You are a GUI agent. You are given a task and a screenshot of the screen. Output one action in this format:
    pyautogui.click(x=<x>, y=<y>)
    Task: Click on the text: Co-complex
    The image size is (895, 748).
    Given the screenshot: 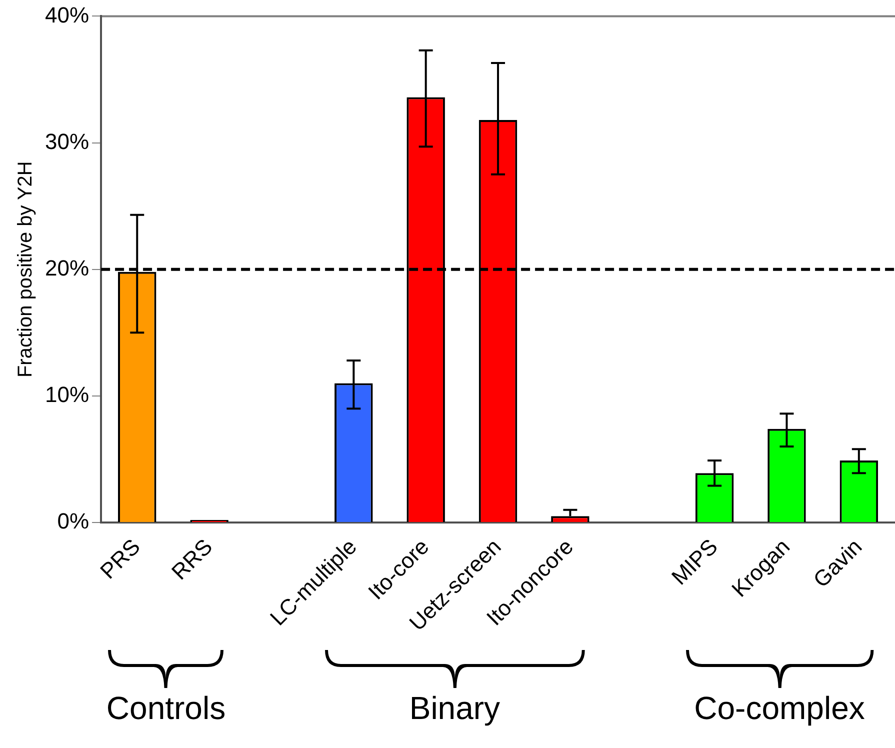 What is the action you would take?
    pyautogui.click(x=779, y=708)
    